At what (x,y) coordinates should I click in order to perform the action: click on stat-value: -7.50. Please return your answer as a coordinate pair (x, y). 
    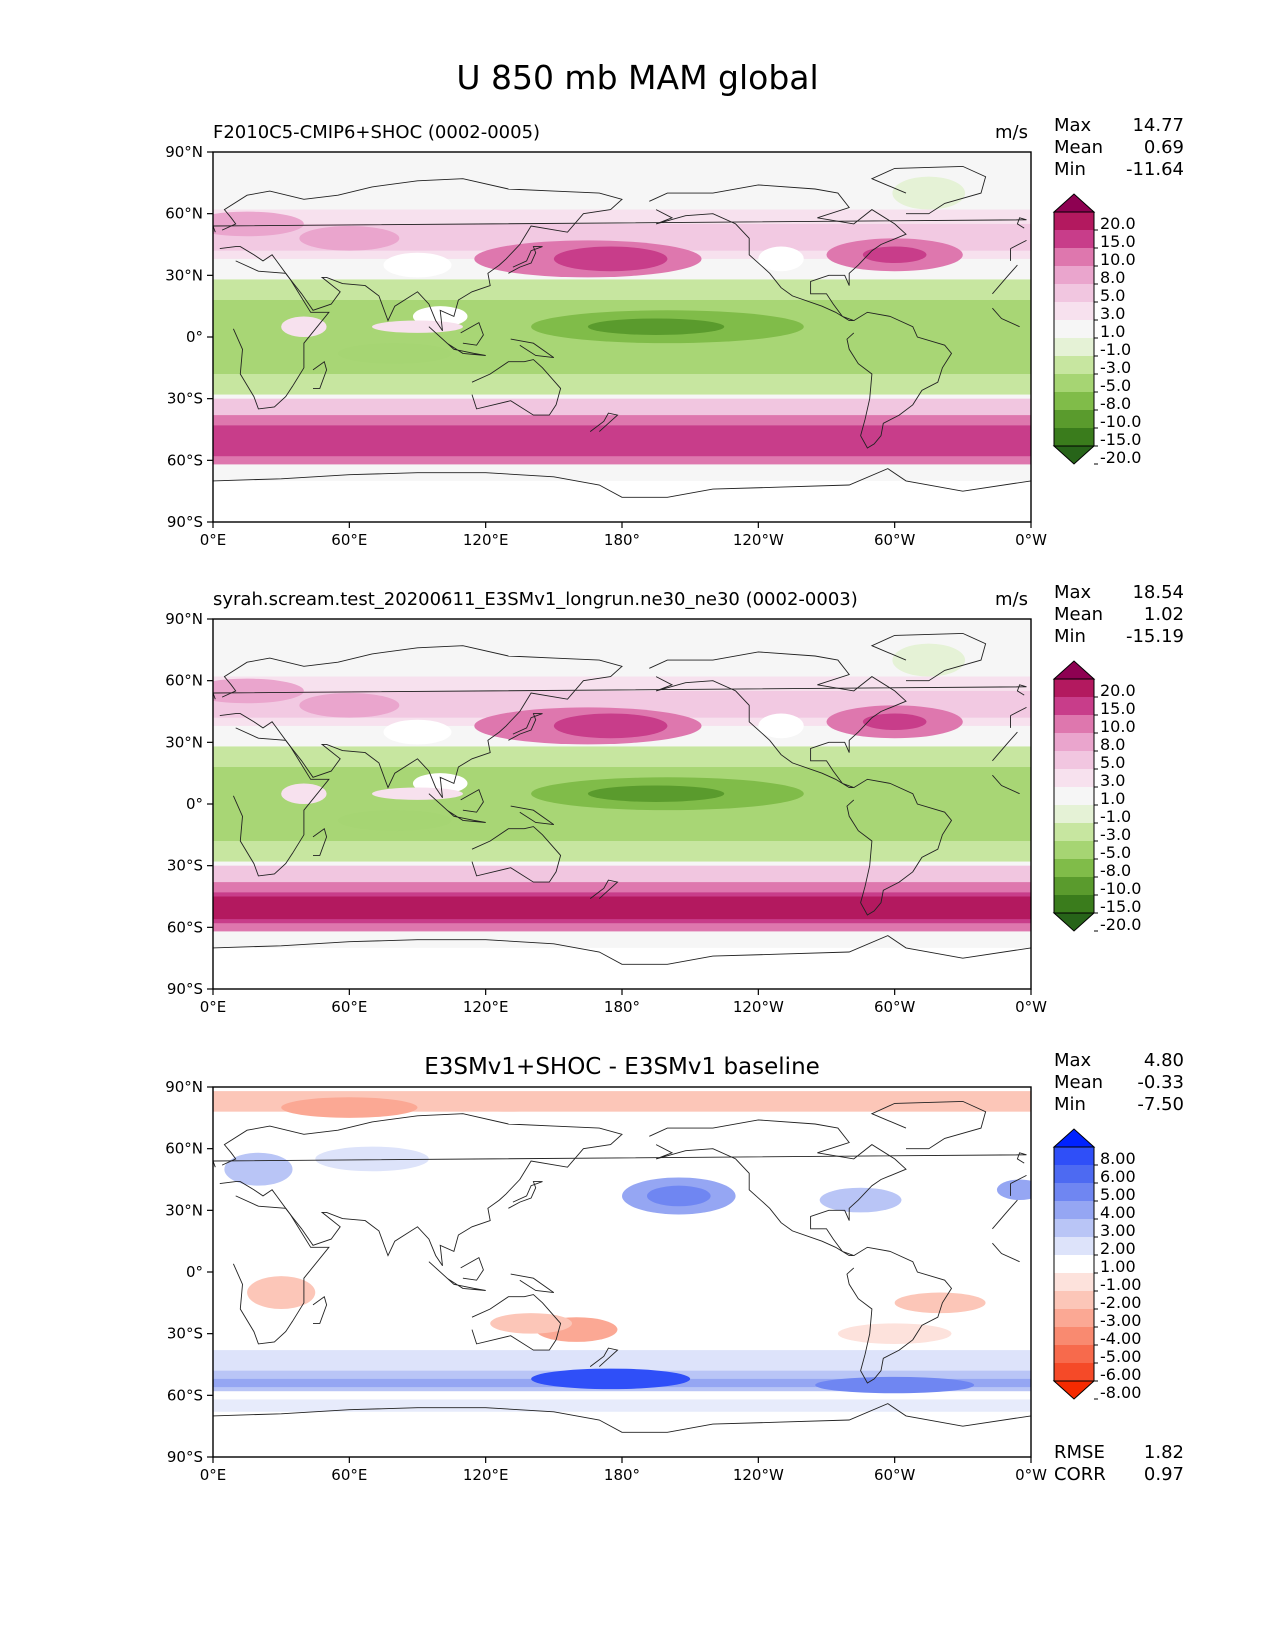
    Looking at the image, I should click on (1160, 1104).